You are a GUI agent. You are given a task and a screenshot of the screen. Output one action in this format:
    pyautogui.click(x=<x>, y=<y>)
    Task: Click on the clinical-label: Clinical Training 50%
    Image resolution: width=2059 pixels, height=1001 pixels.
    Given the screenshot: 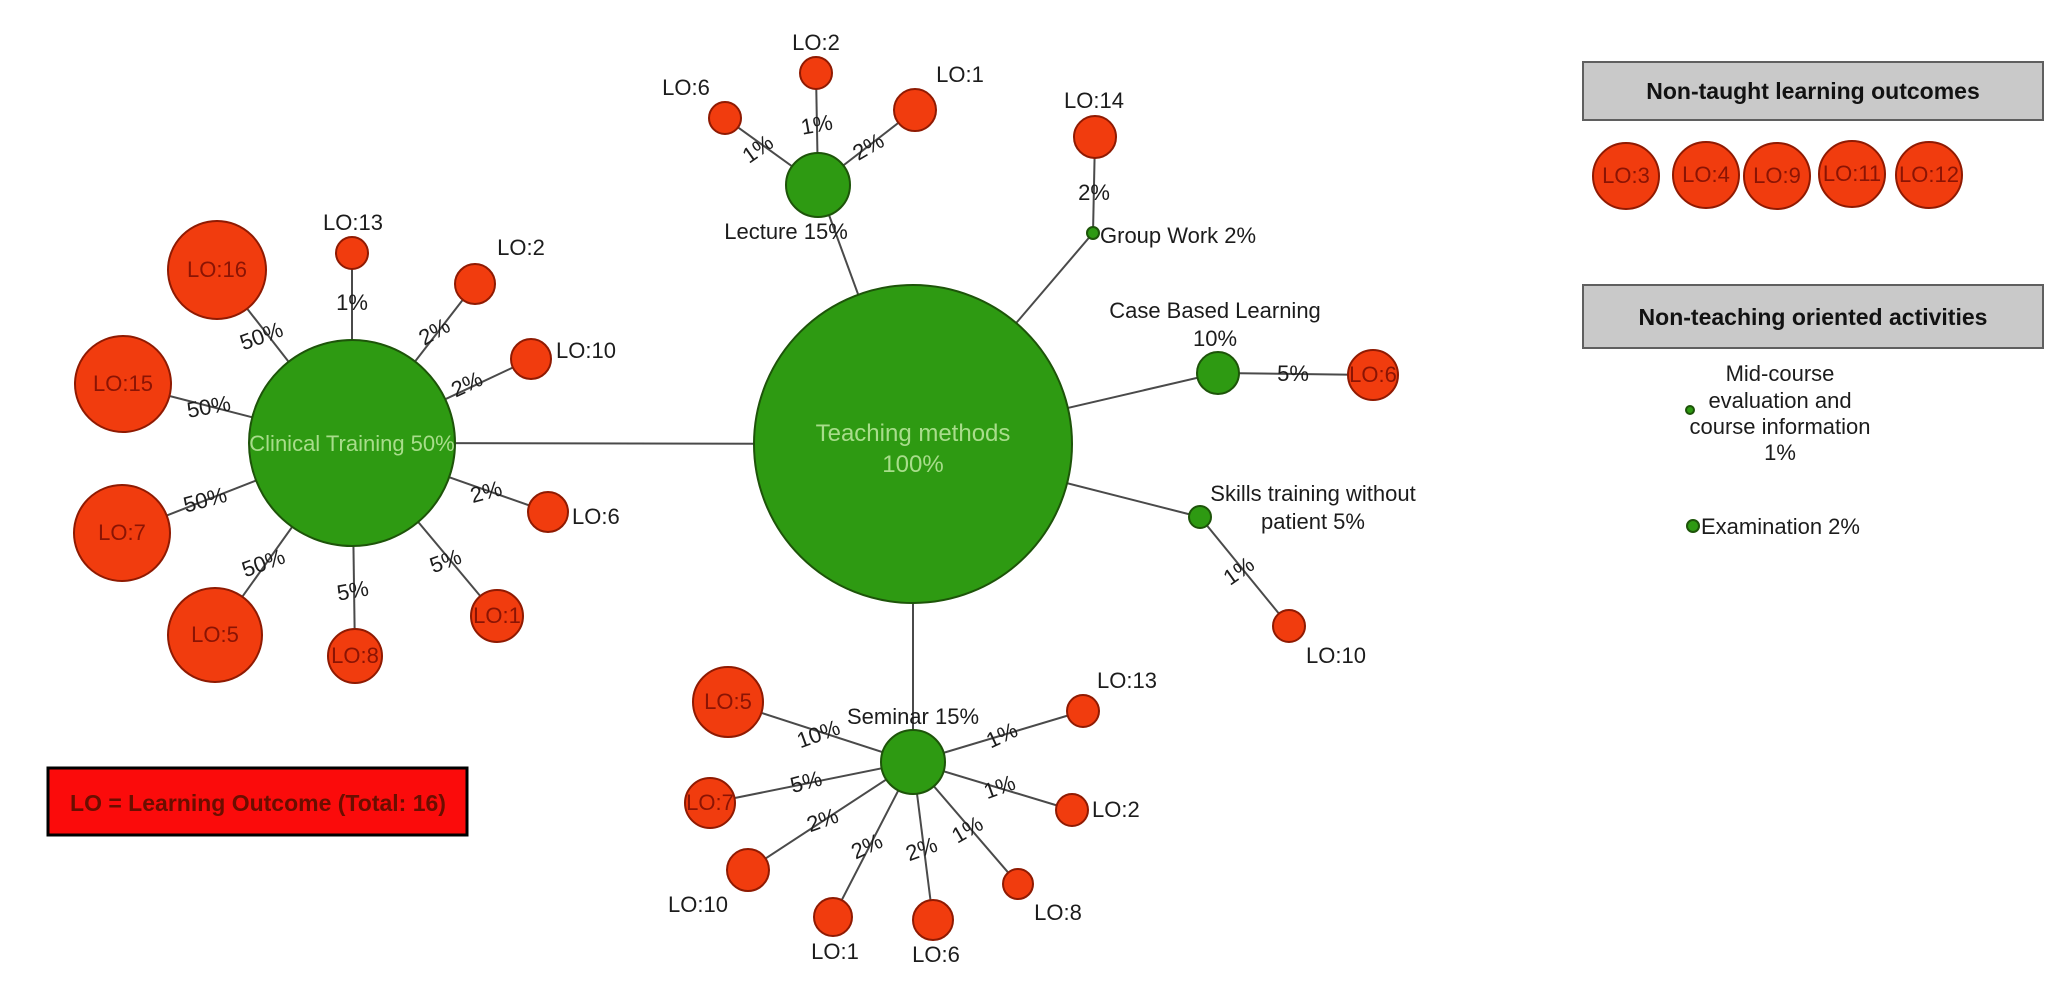 What is the action you would take?
    pyautogui.click(x=351, y=443)
    